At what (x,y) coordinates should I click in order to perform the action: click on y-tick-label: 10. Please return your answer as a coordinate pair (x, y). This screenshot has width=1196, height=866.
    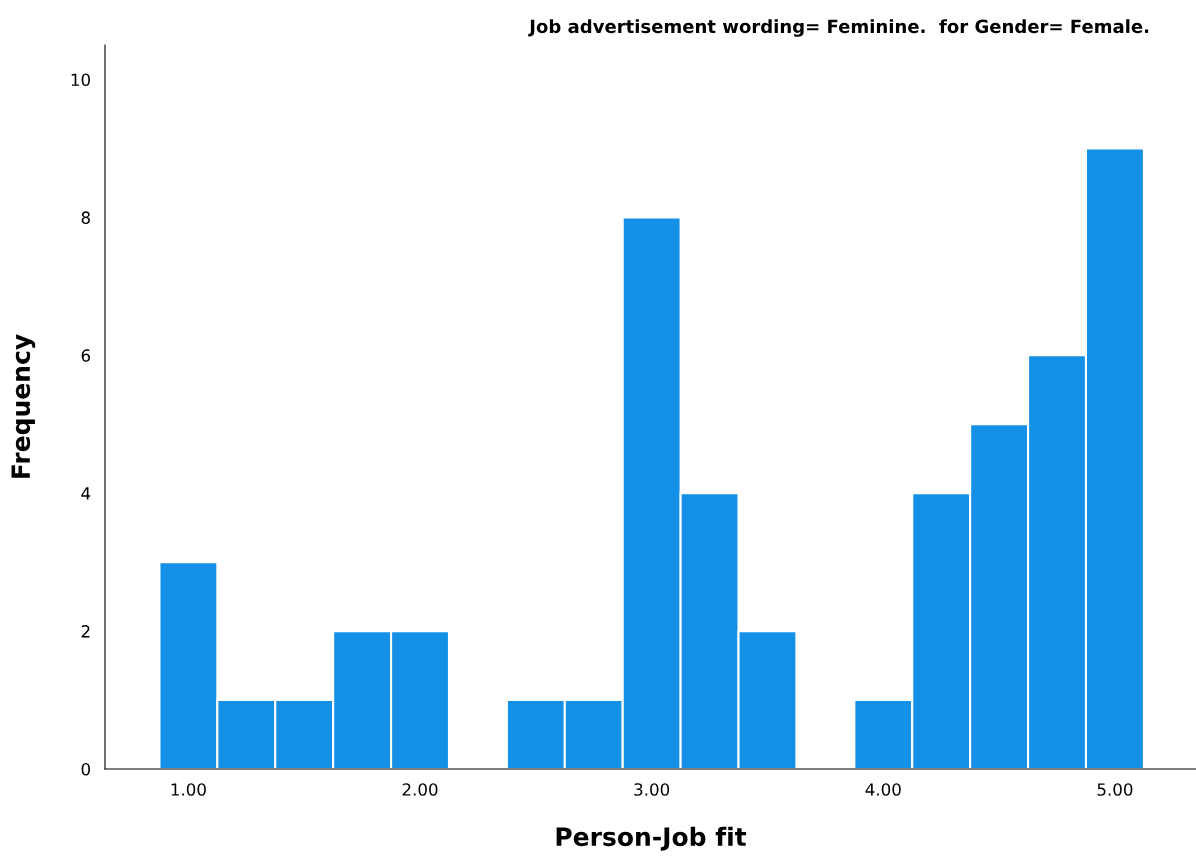
    Looking at the image, I should click on (80, 80).